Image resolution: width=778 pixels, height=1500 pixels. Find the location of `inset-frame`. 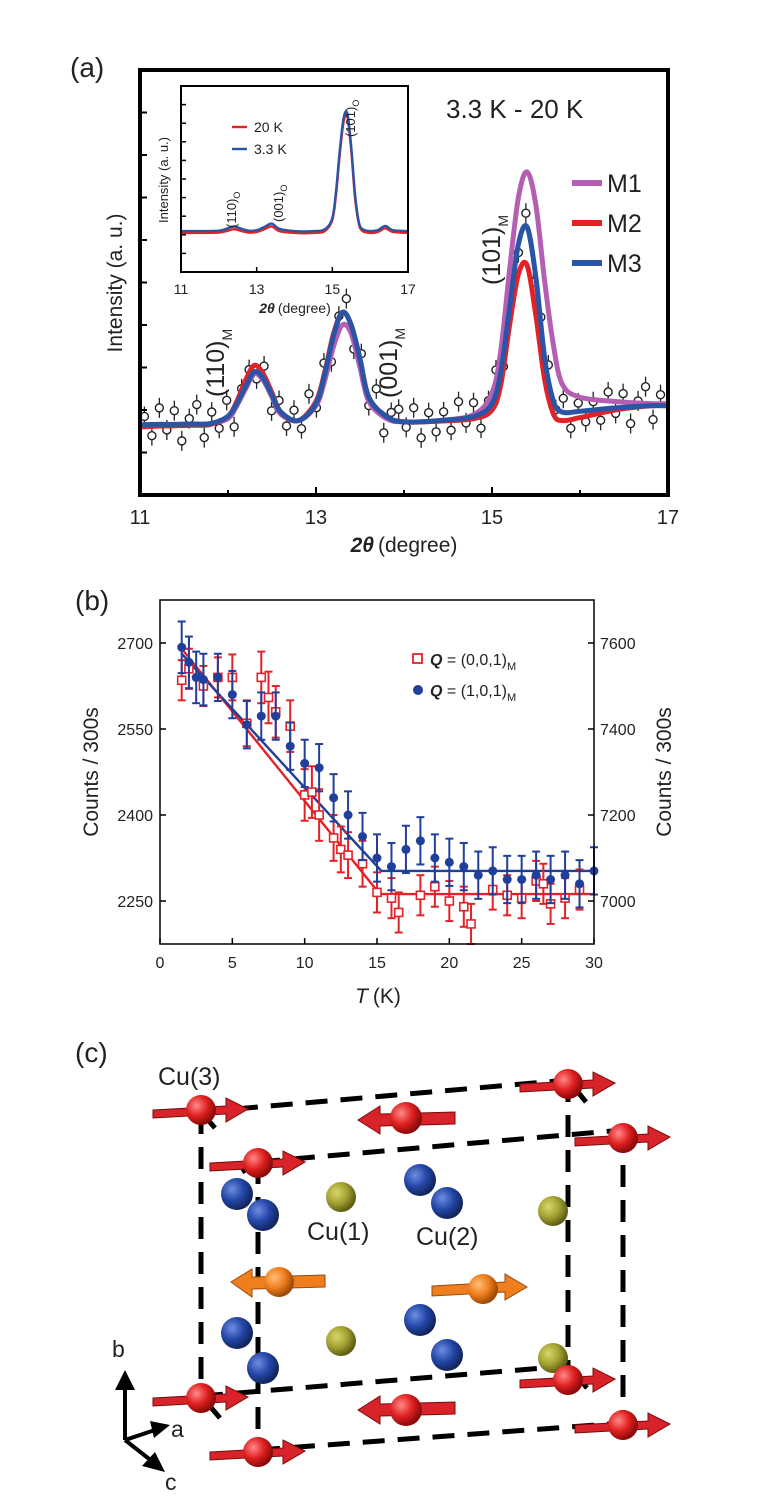

inset-frame is located at coordinates (294, 179).